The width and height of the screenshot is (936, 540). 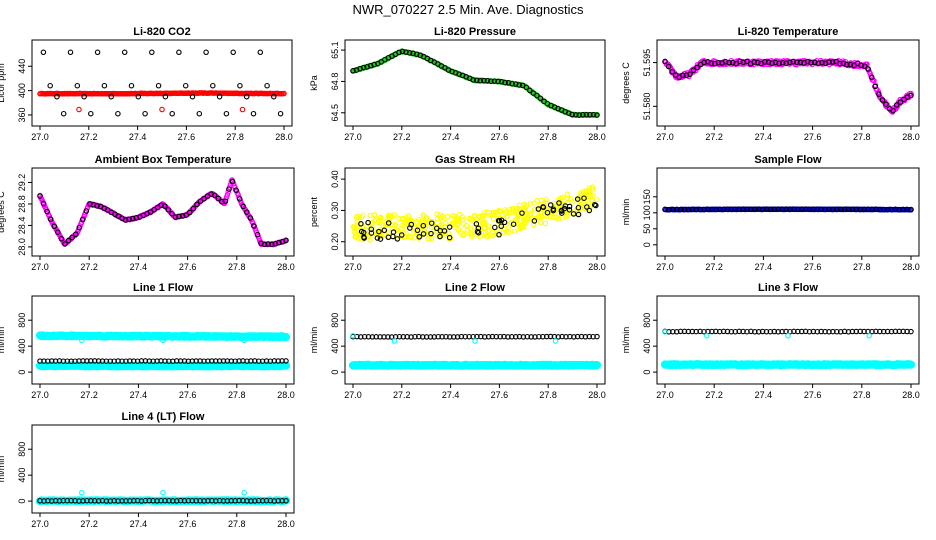 I want to click on y-tick-label: 150, so click(x=647, y=196).